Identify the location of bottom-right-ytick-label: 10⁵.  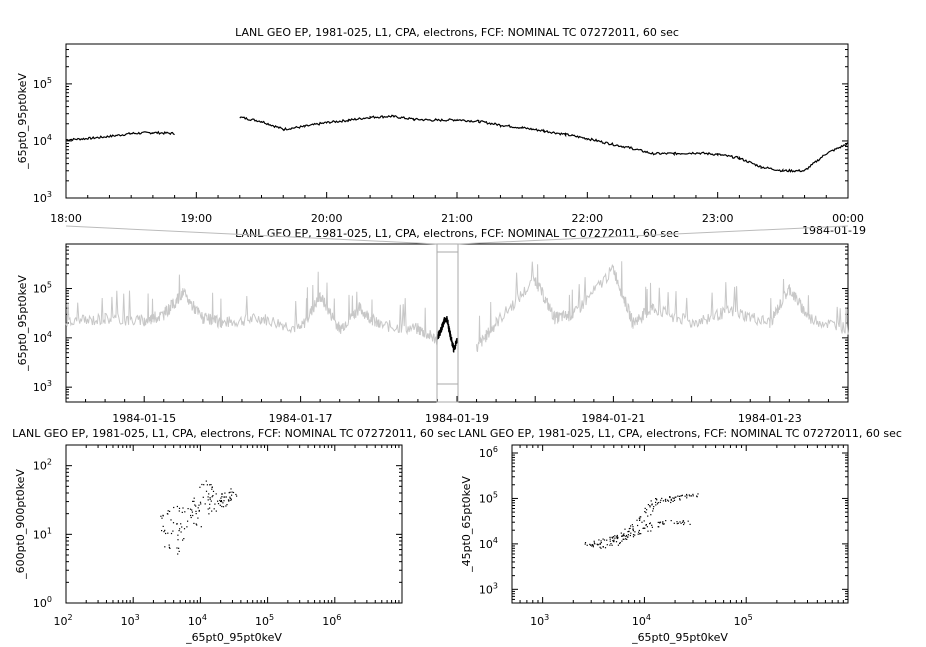
(488, 497).